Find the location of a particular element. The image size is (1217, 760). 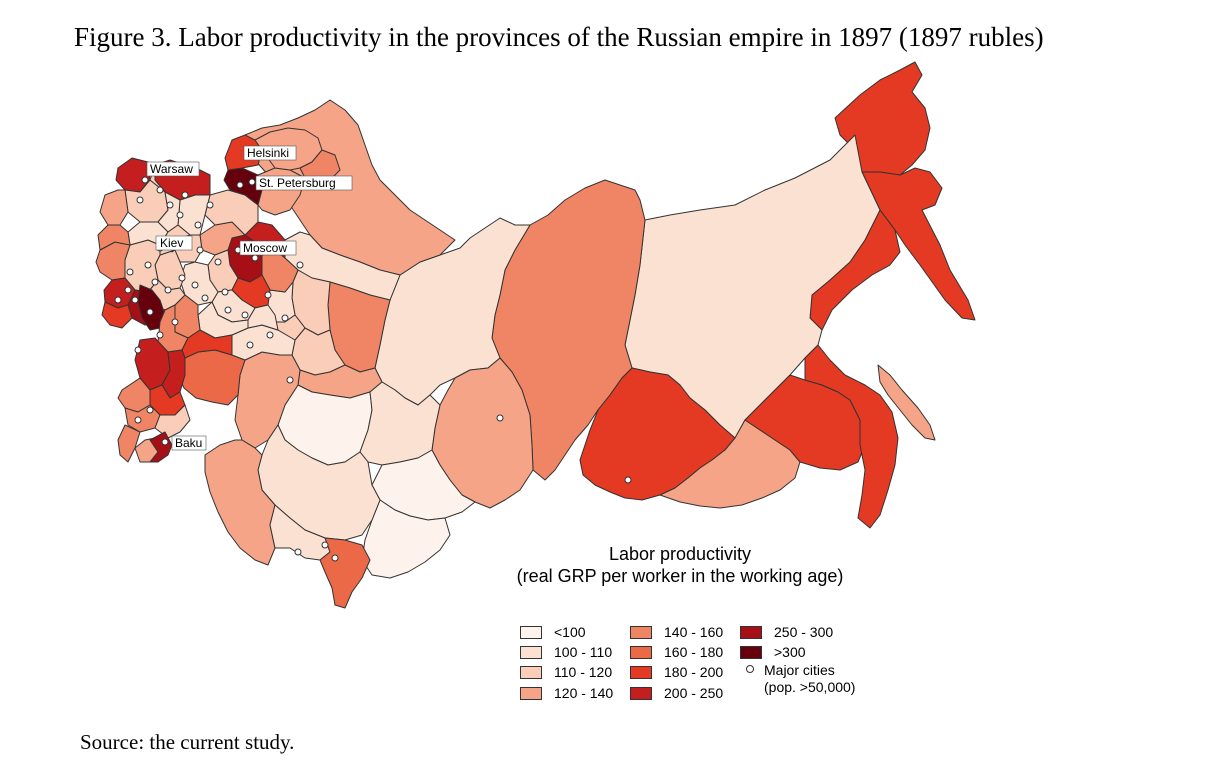

legend-subtitle: (real GRP per worker in the working age) is located at coordinates (680, 576).